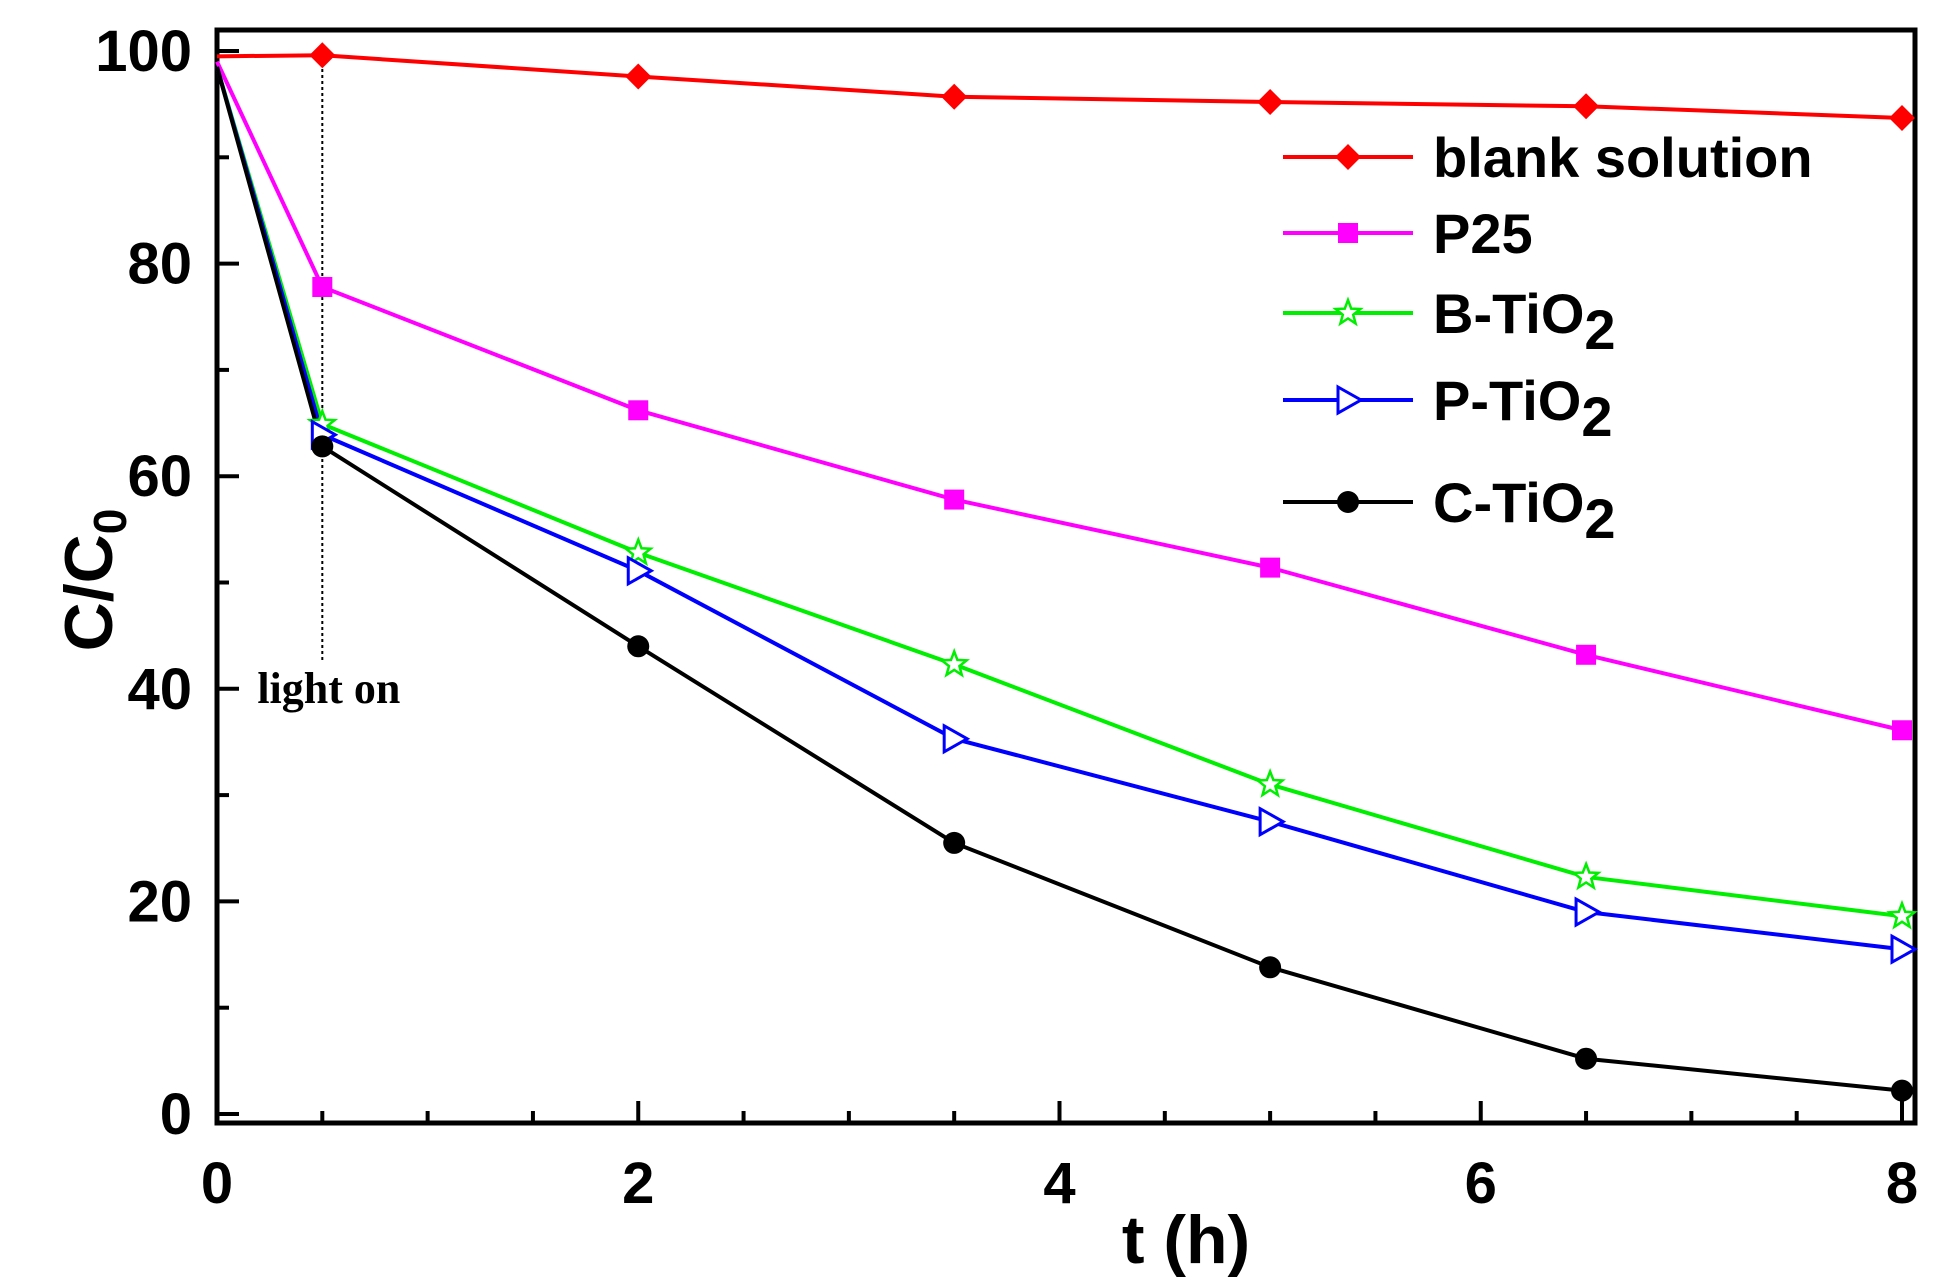 The height and width of the screenshot is (1282, 1942). Describe the element at coordinates (1348, 157) in the screenshot. I see `legend-marker-blank-solution` at that location.